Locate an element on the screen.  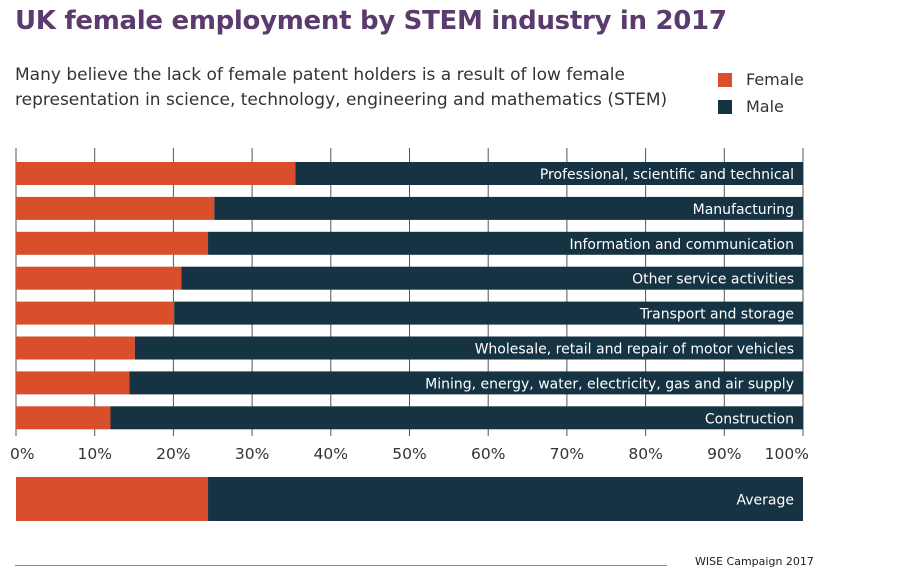
bar-male-other-service-activities is located at coordinates (492, 278).